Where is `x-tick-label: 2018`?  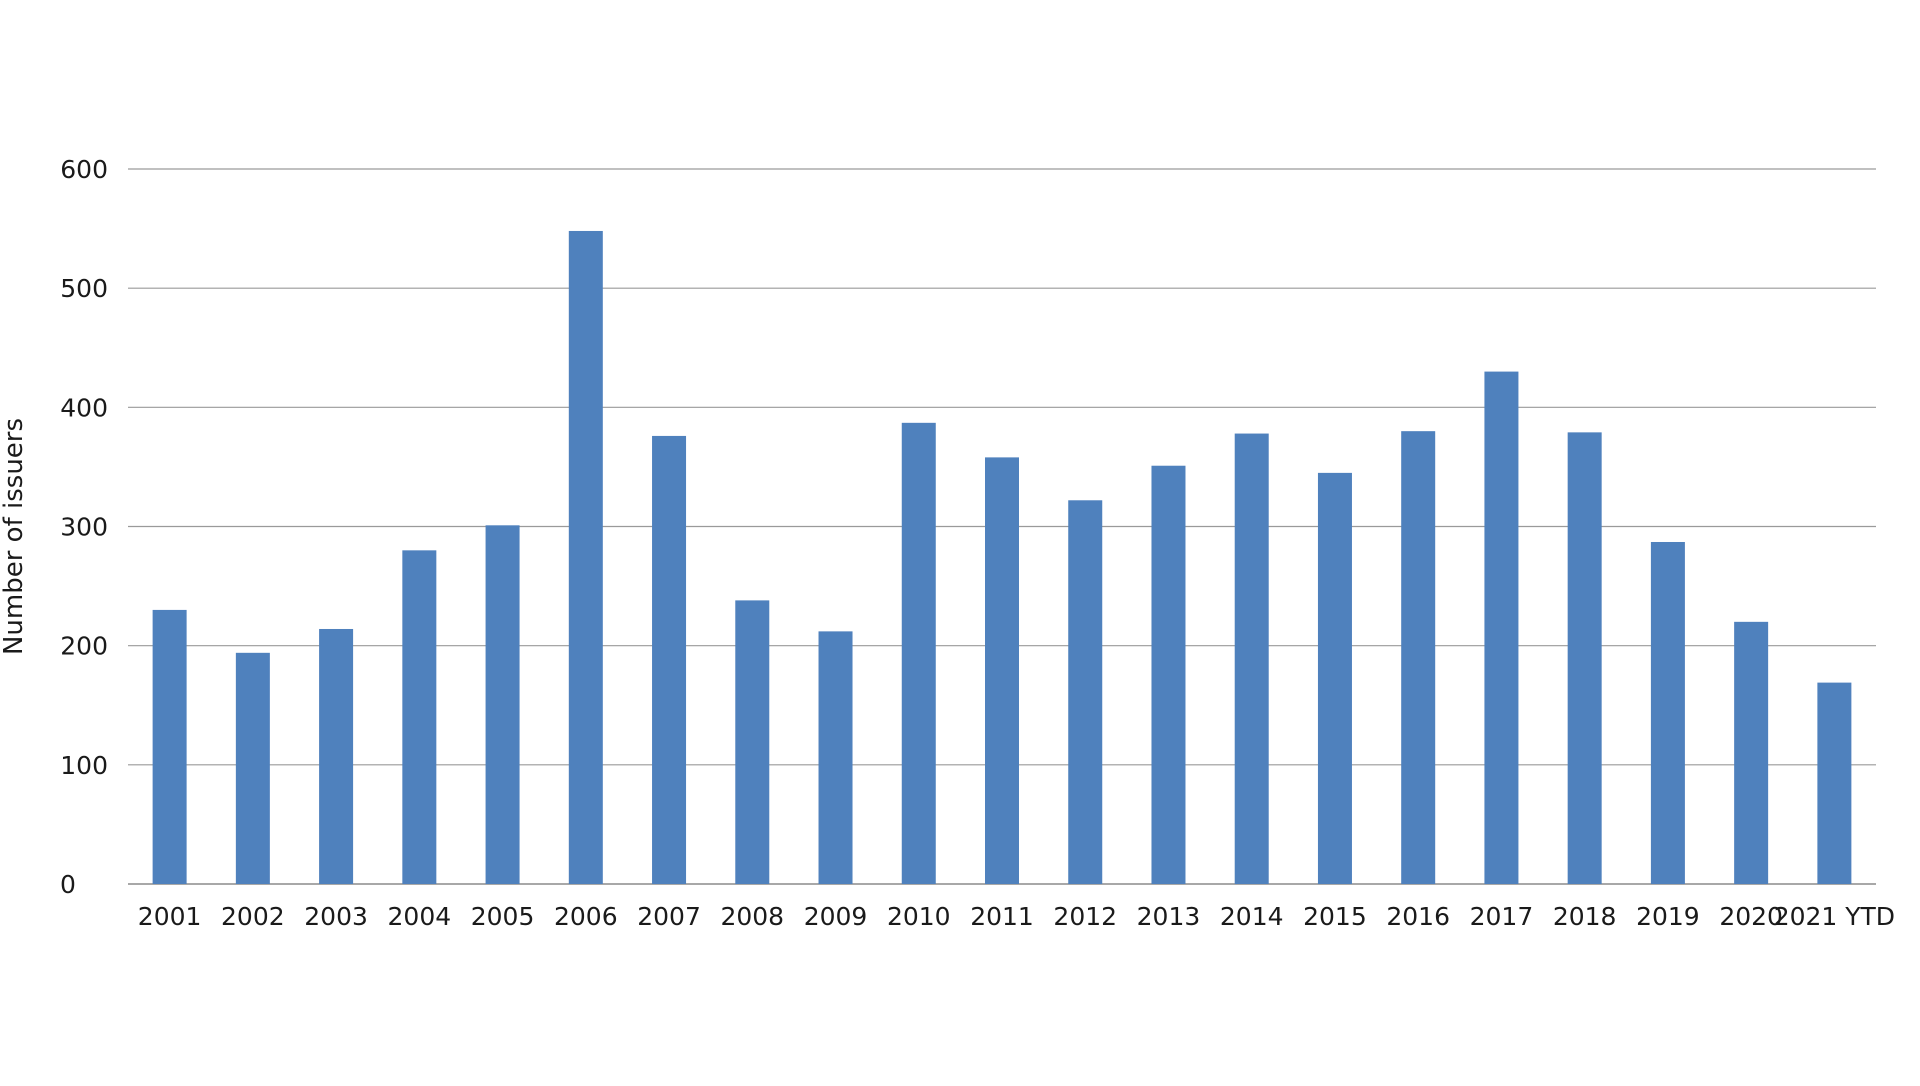
x-tick-label: 2018 is located at coordinates (1585, 916).